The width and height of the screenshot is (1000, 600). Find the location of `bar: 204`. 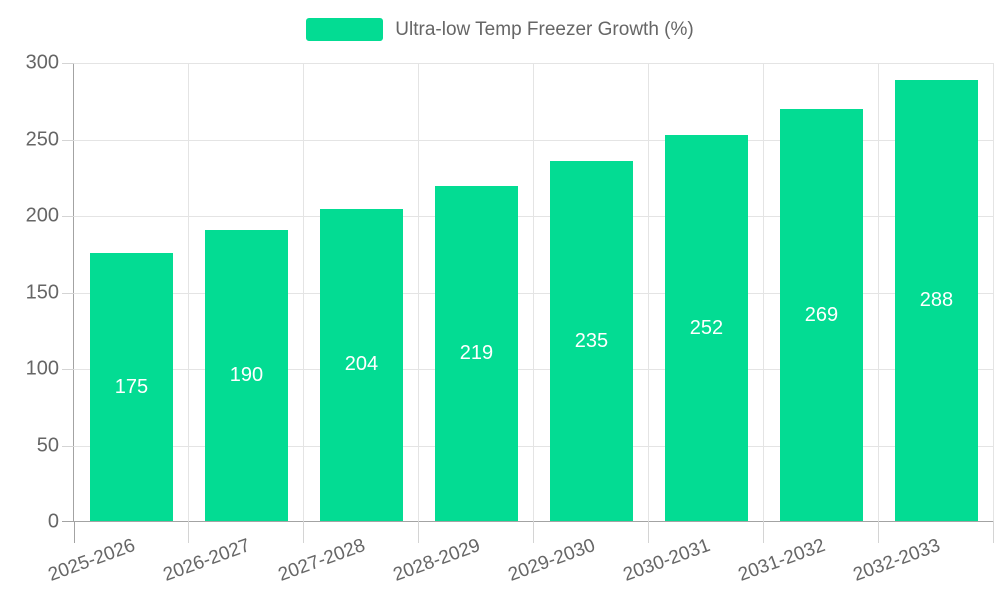

bar: 204 is located at coordinates (361, 364).